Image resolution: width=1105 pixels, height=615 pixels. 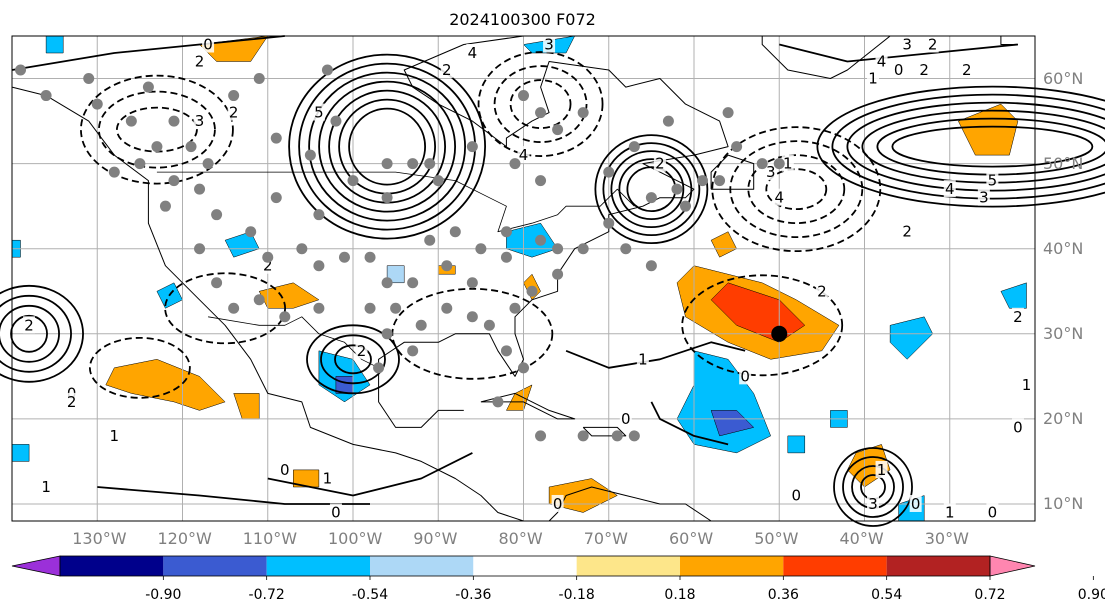 I want to click on longitude-label: 50°W, so click(x=776, y=538).